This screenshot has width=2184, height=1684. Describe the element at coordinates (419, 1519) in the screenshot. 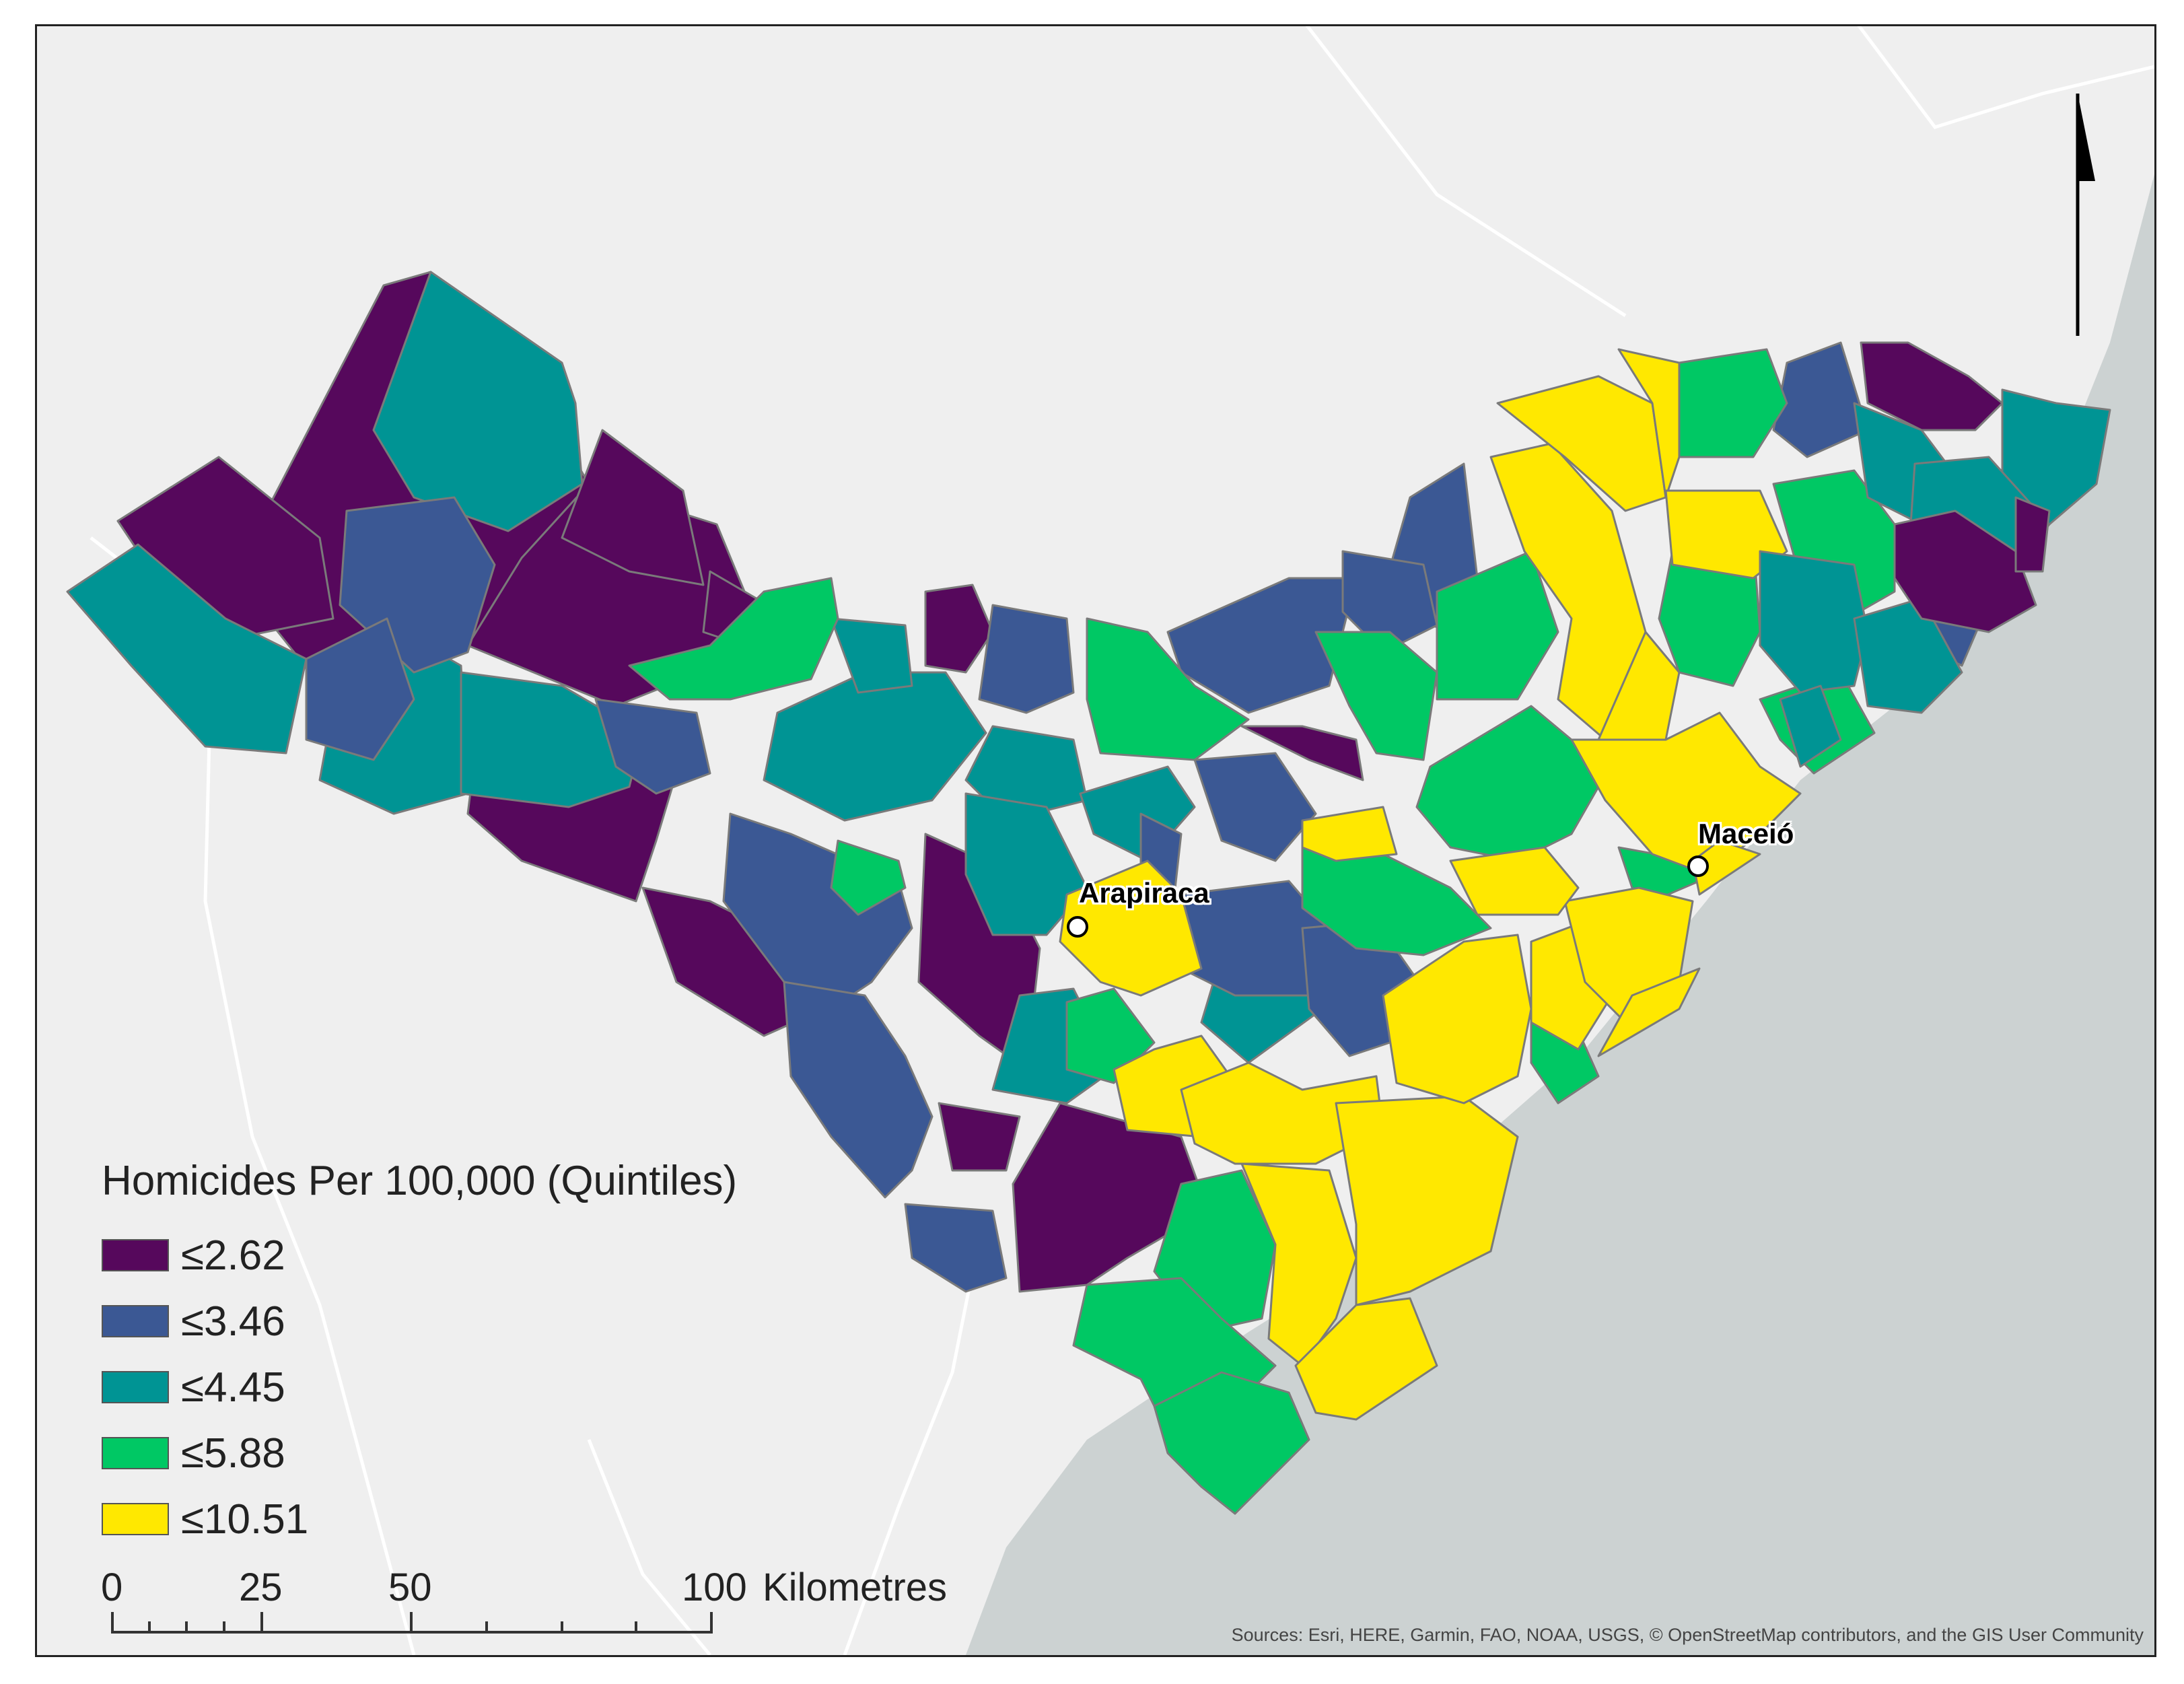

I see `legend-item: ≤10.51` at that location.